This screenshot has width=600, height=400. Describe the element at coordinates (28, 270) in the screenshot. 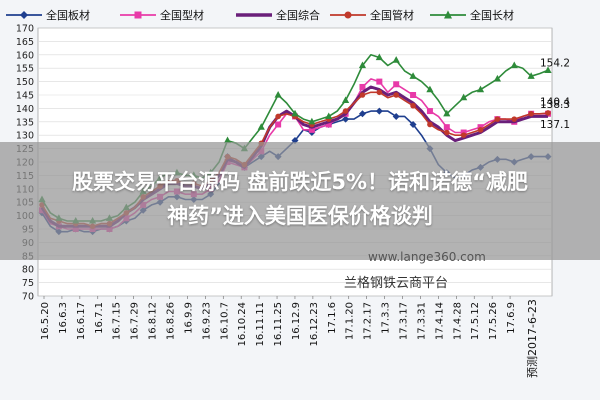

I see `y-tick-label: 80` at that location.